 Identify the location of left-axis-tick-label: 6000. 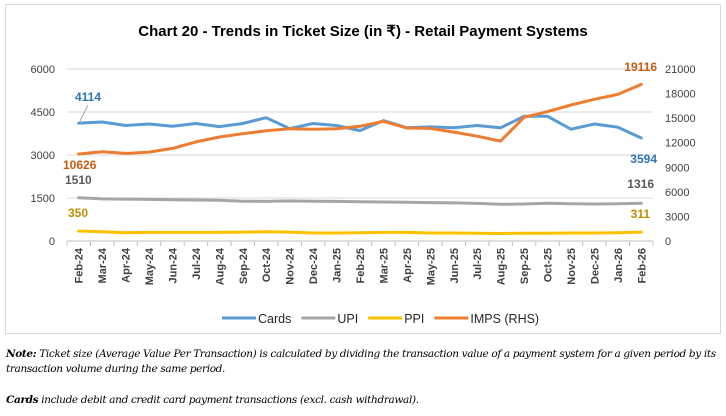
(43, 70).